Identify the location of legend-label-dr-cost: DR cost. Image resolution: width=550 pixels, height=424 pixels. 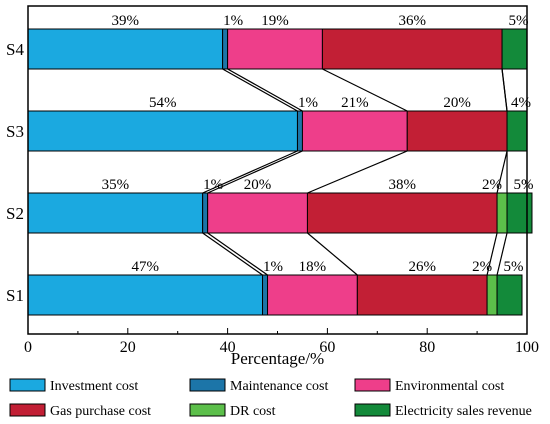
(253, 411).